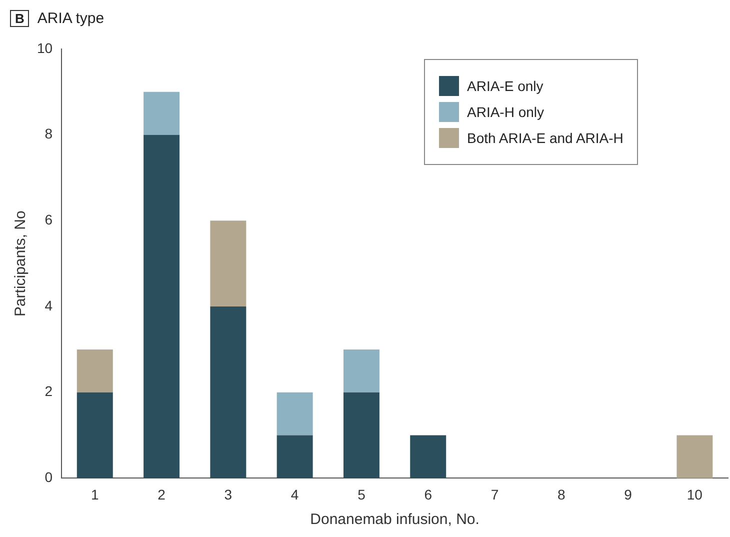 This screenshot has height=537, width=730. I want to click on y-tick-label: 8, so click(48, 134).